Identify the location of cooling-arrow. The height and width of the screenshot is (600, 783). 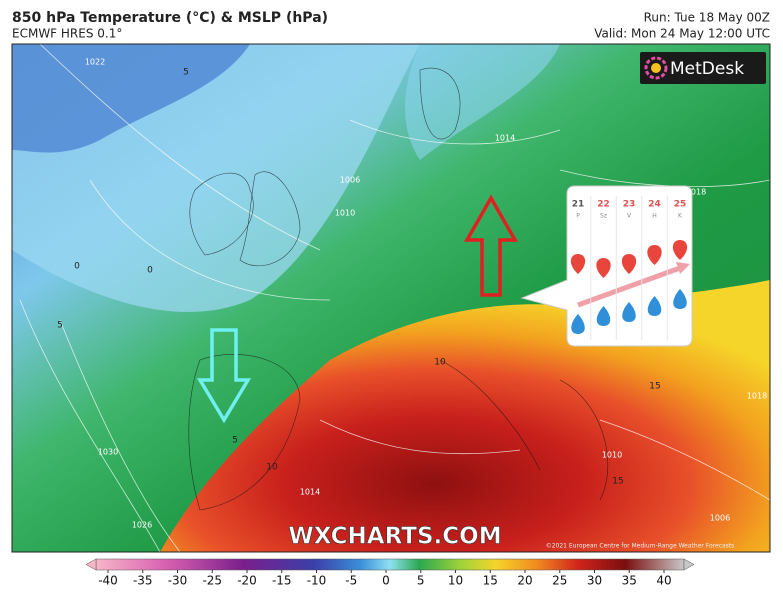
(224, 376).